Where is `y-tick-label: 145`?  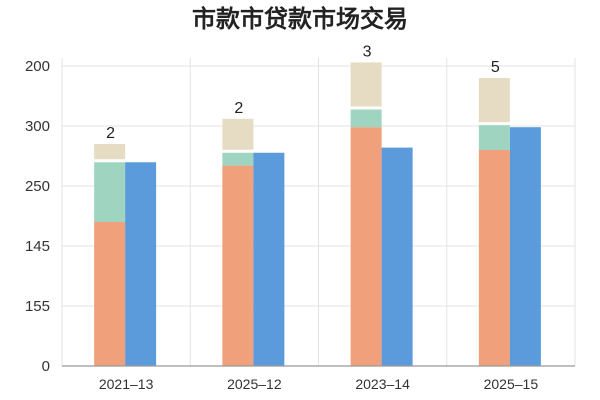 y-tick-label: 145 is located at coordinates (37, 246).